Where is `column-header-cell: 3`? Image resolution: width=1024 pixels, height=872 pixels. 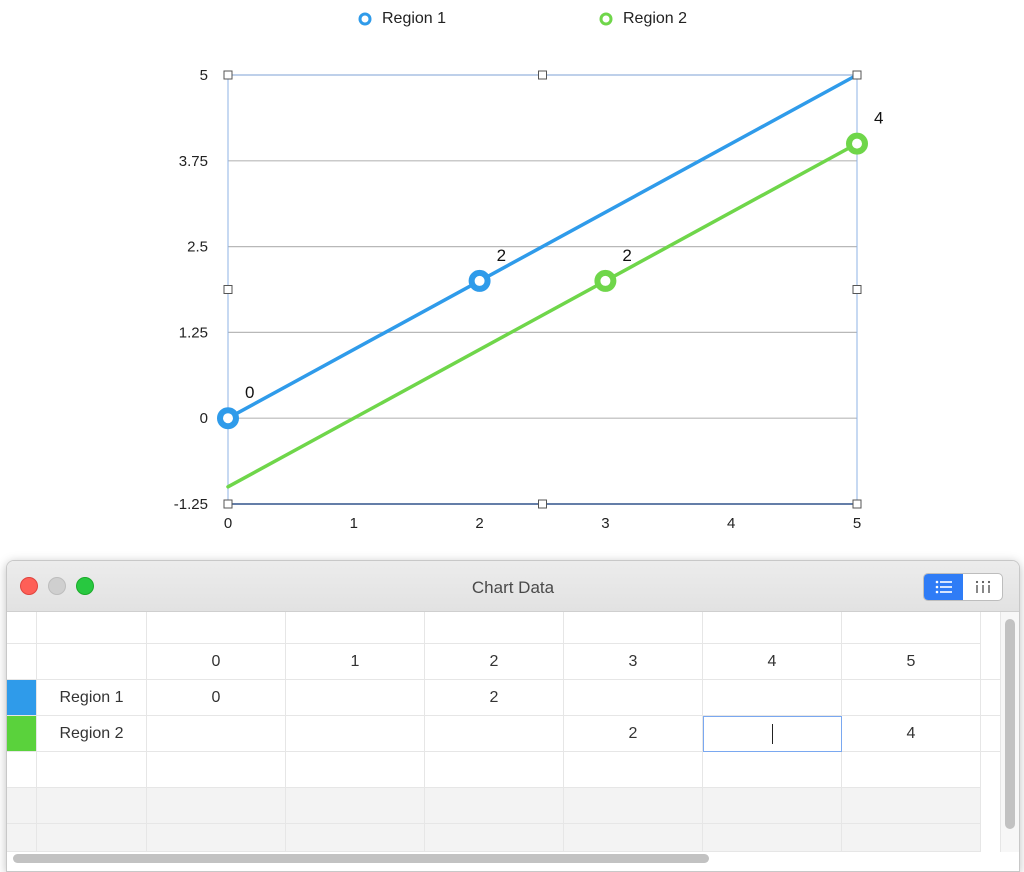
column-header-cell: 3 is located at coordinates (633, 662).